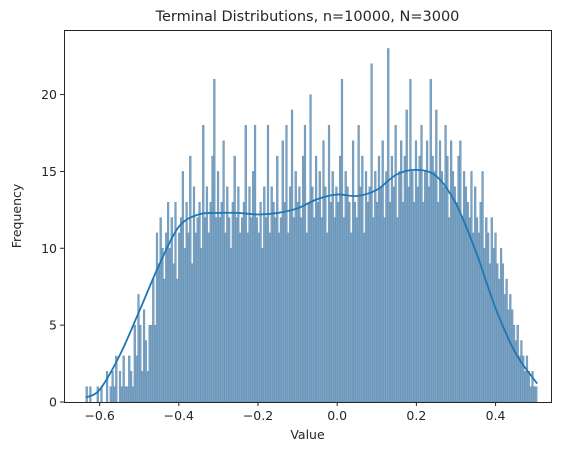 This screenshot has height=455, width=562. I want to click on y-tick-label: 0, so click(53, 402).